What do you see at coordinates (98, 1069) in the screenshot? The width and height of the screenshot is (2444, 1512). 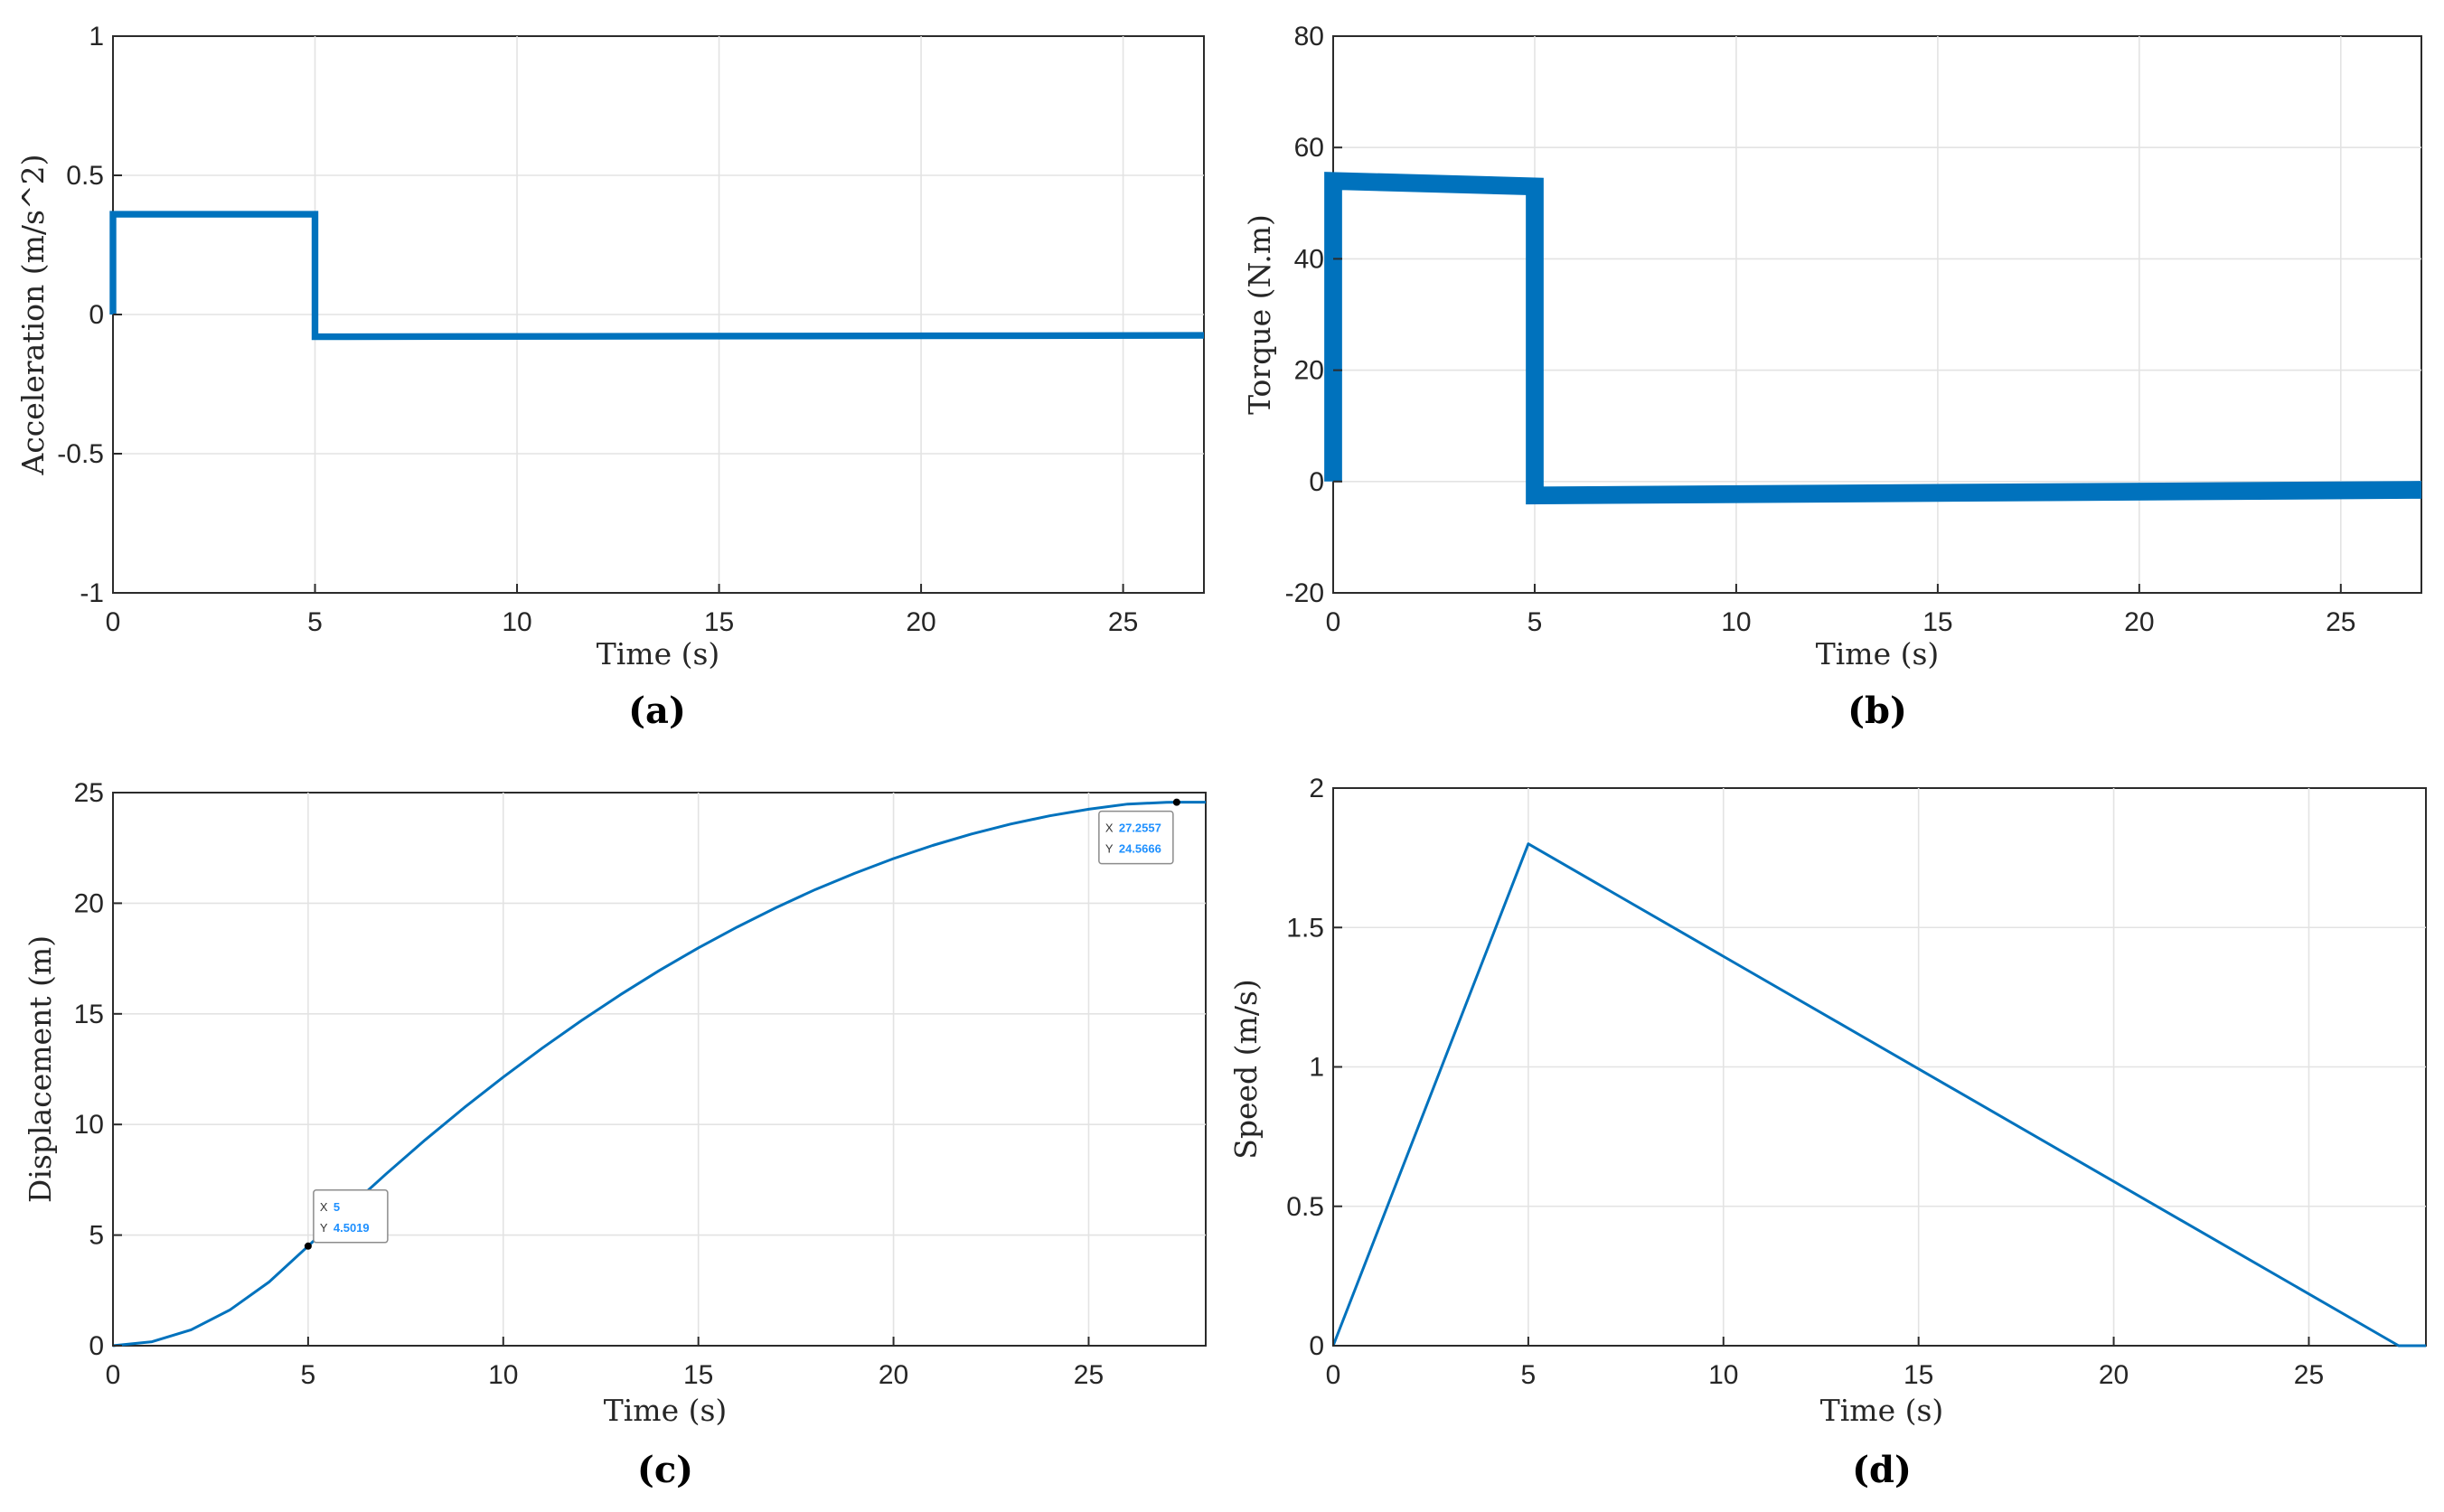 I see `yticks-c: 0 5 10 15 20 25` at bounding box center [98, 1069].